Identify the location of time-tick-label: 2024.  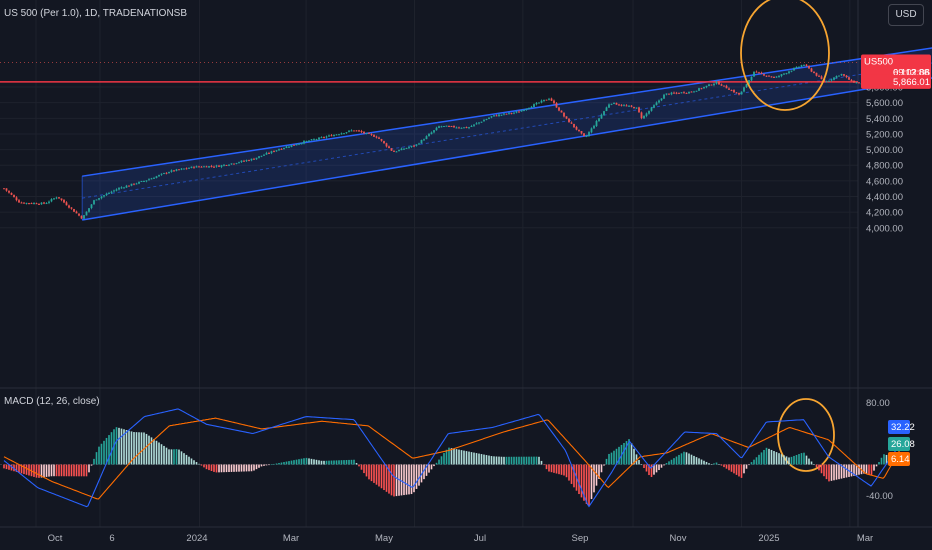
(196, 538).